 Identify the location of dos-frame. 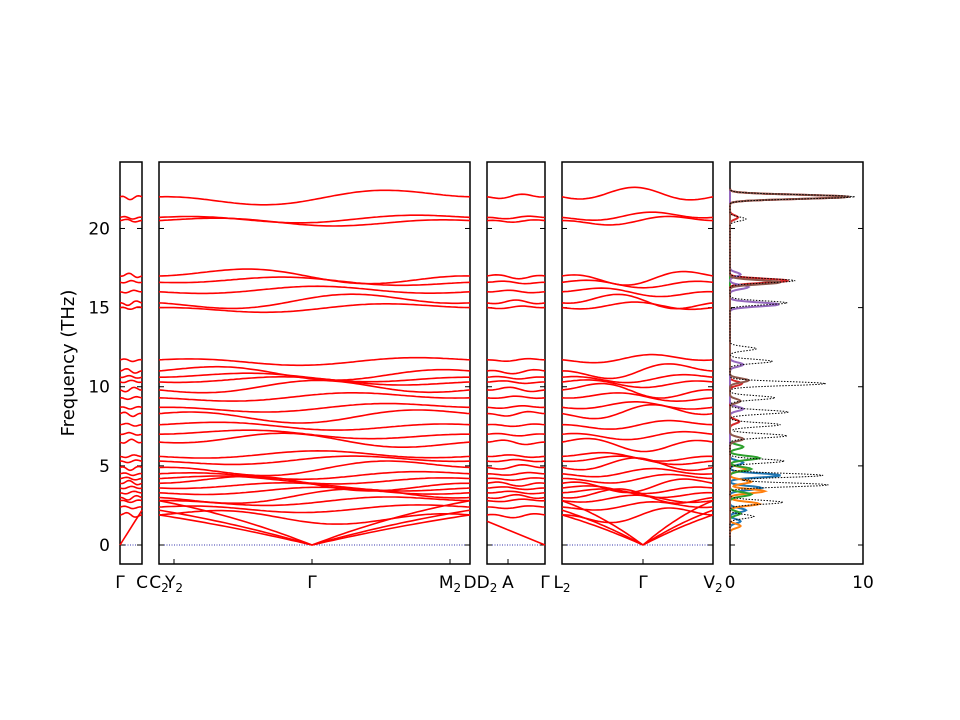
(796, 363).